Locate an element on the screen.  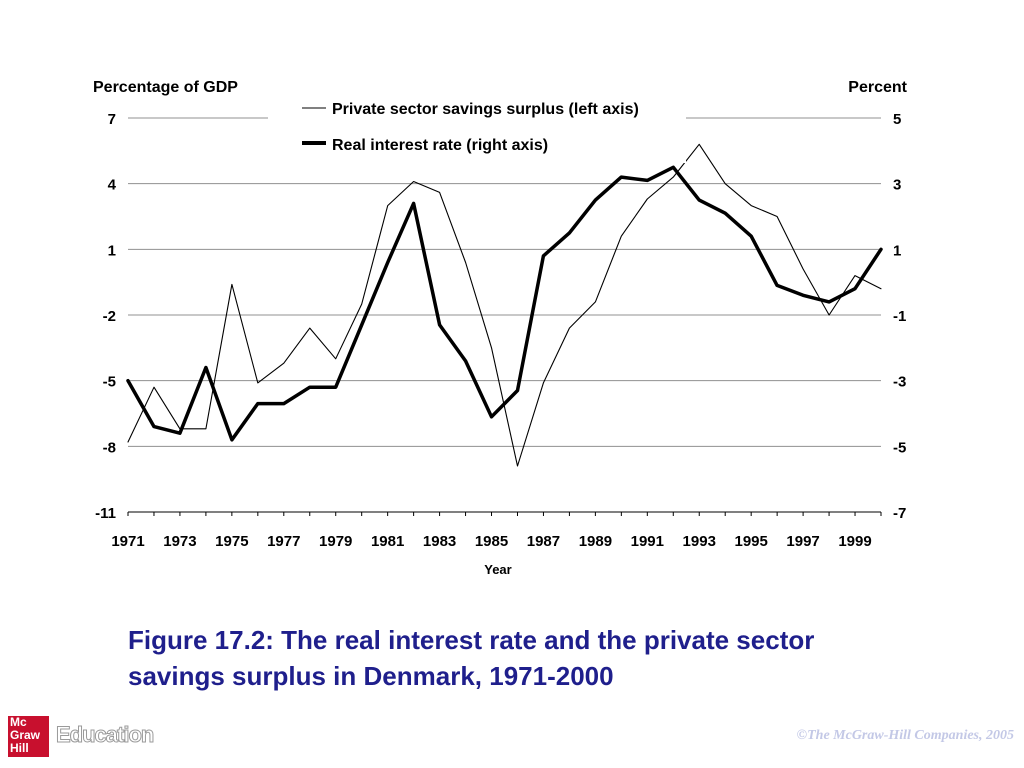
right-axis-title: Percent is located at coordinates (877, 87).